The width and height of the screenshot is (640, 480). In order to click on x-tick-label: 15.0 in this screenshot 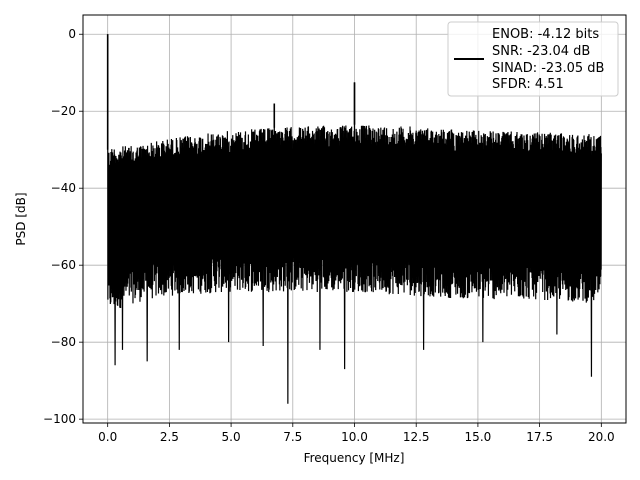, I will do `click(478, 437)`.